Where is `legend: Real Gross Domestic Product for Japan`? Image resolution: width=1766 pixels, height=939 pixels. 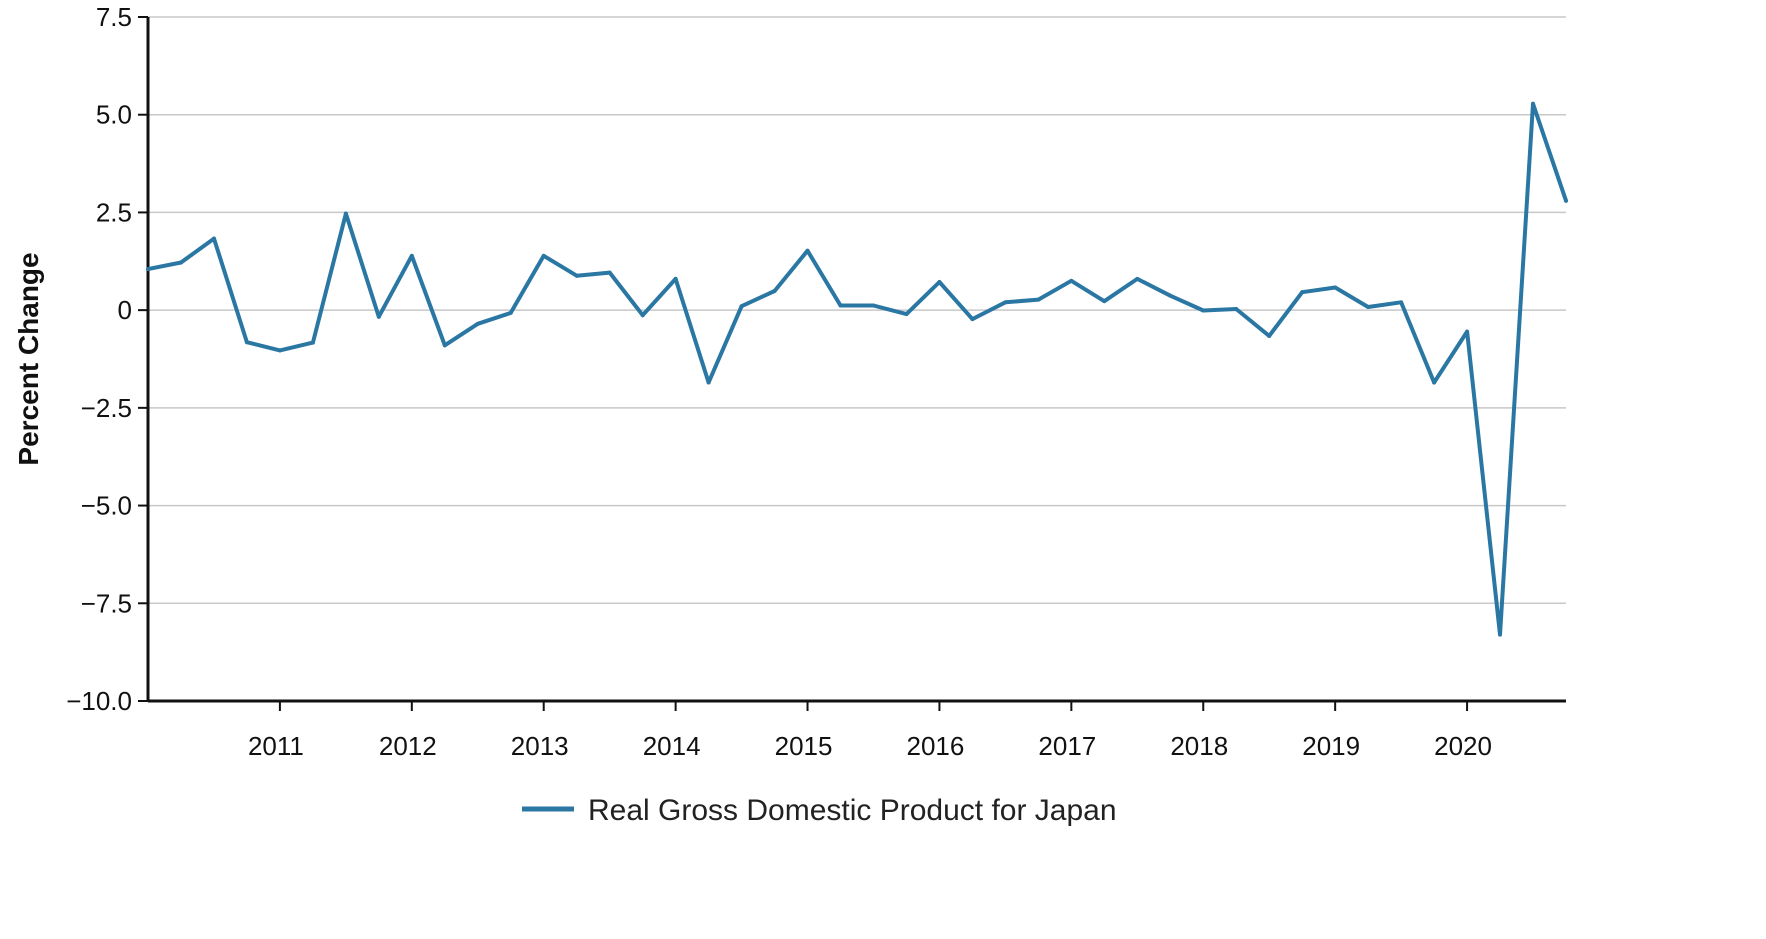
legend: Real Gross Domestic Product for Japan is located at coordinates (819, 810).